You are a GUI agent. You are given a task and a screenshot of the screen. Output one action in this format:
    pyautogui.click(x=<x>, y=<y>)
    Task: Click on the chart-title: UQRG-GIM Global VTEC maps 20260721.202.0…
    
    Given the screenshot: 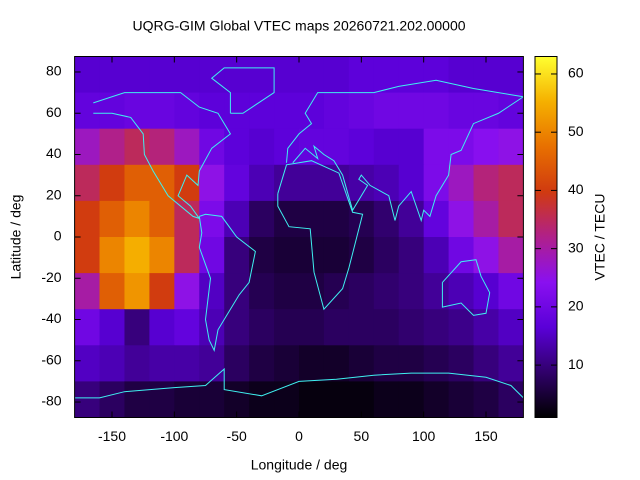 What is the action you would take?
    pyautogui.click(x=298, y=26)
    